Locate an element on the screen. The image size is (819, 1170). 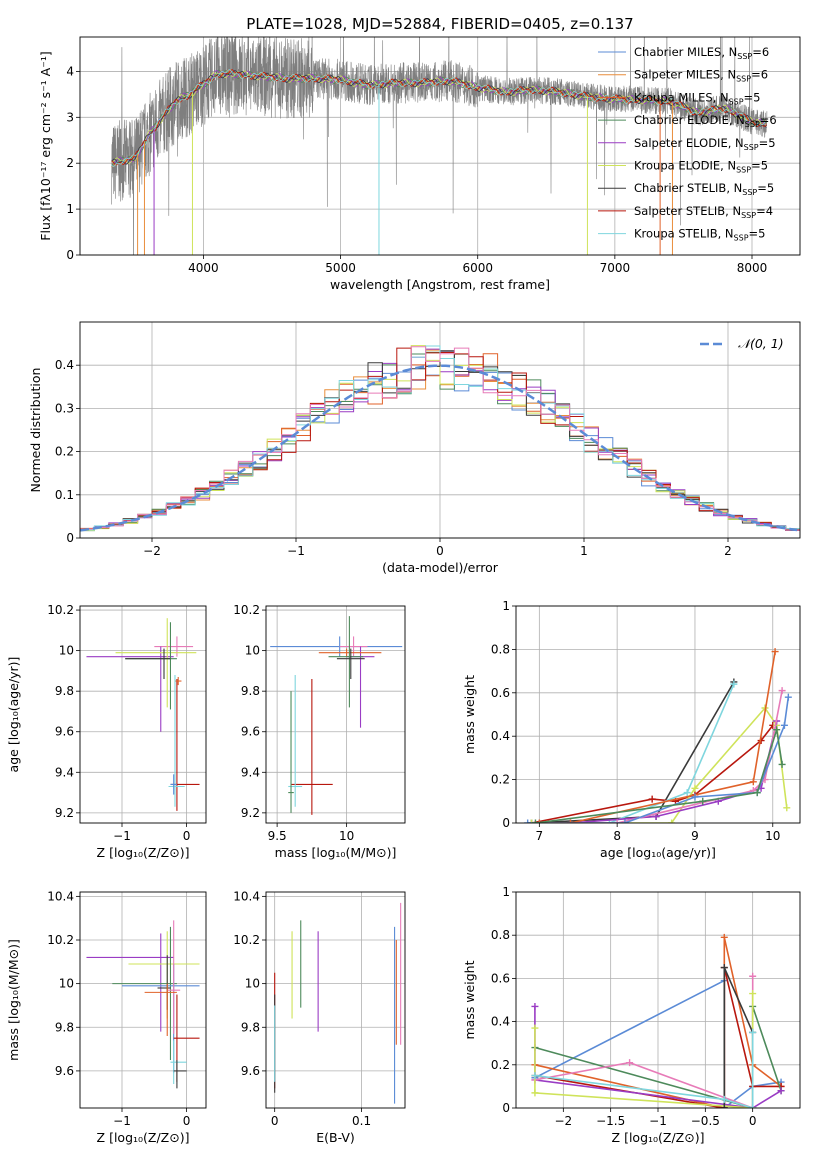
y-tick-label: 4 is located at coordinates (70, 71).